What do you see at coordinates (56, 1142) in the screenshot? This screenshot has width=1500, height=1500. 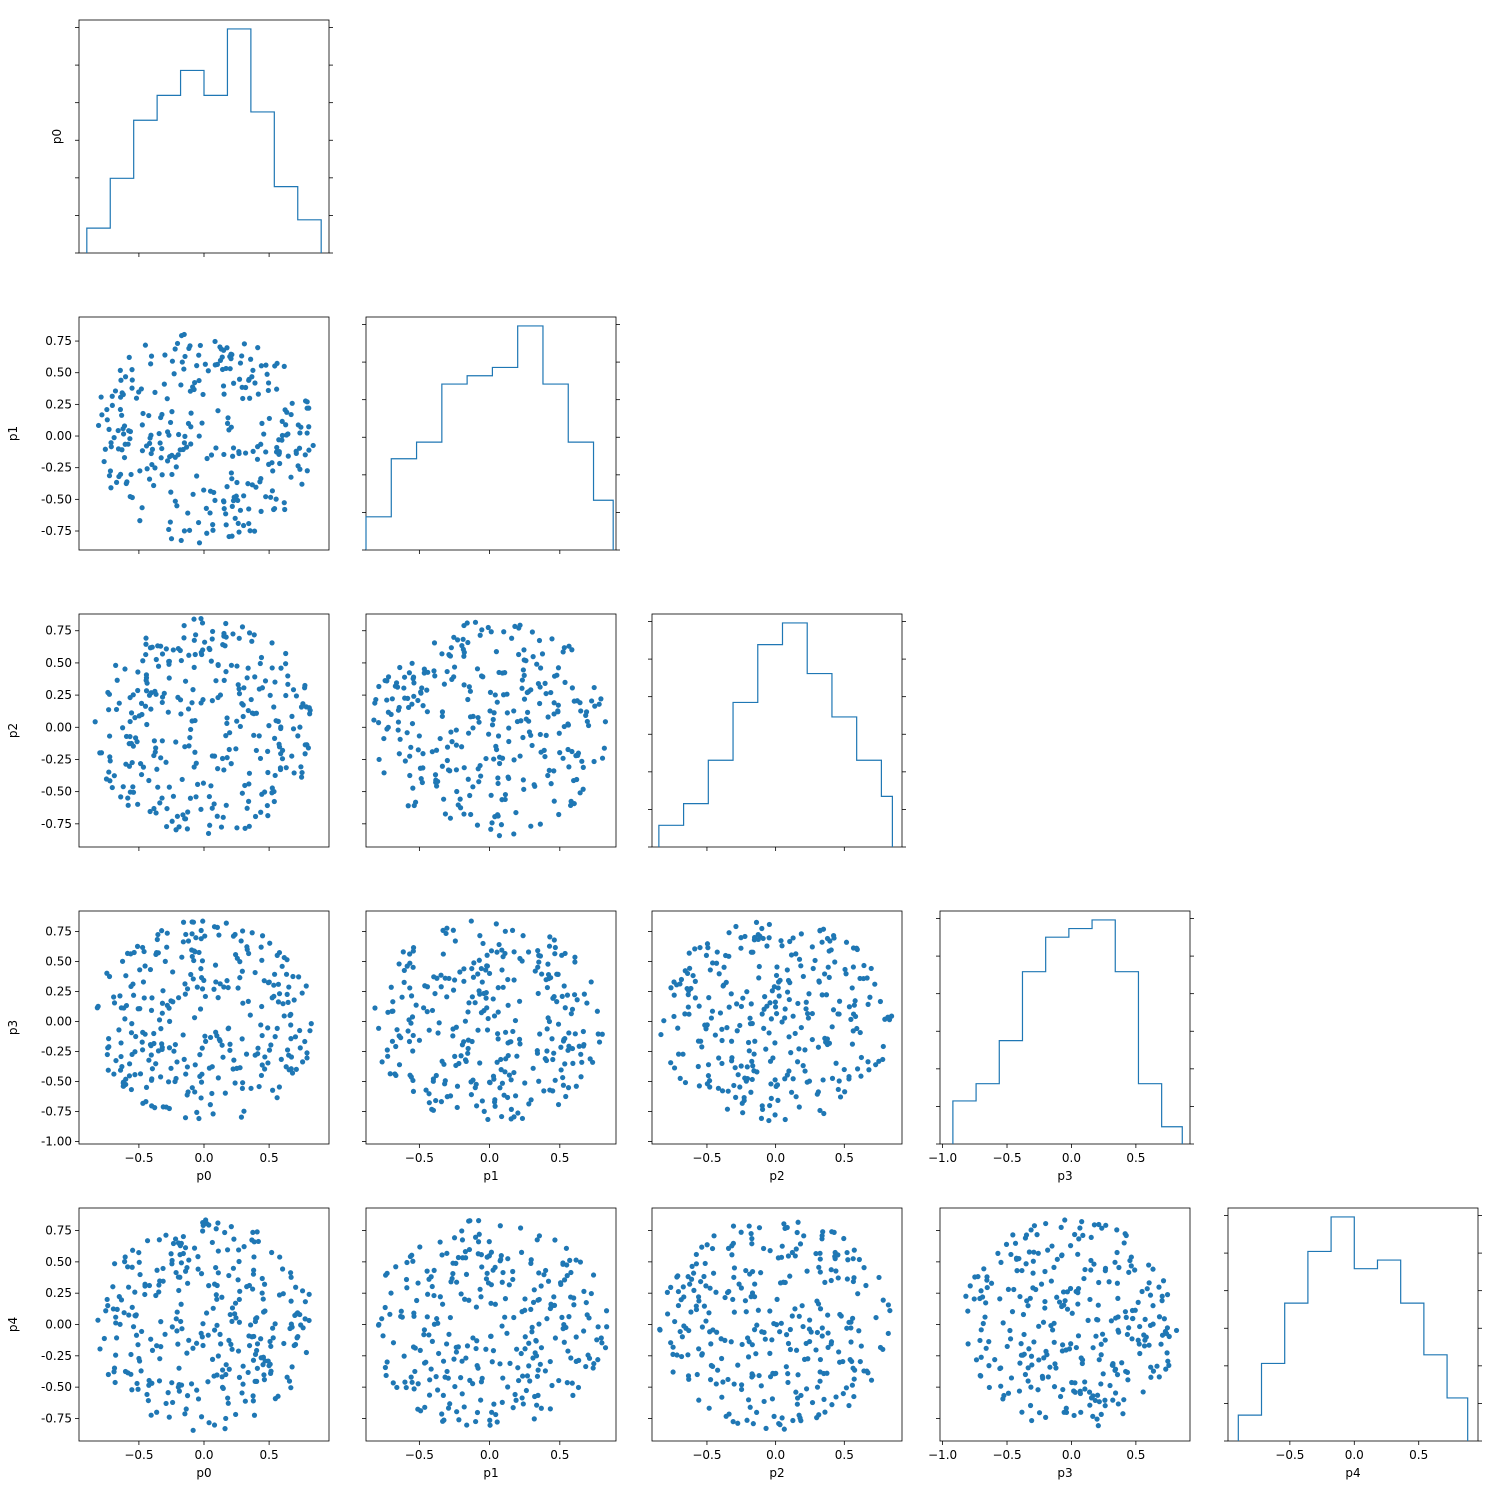 I see `y-tick-label: -1.00` at bounding box center [56, 1142].